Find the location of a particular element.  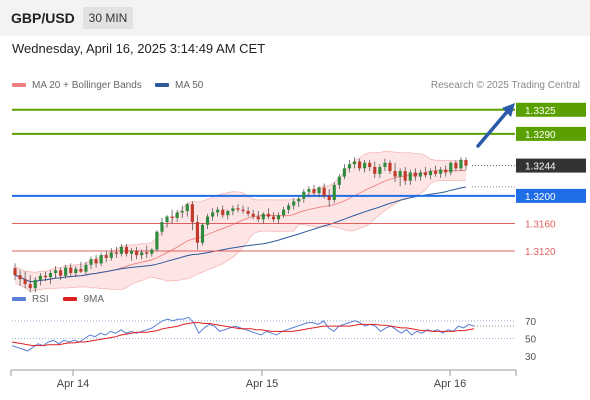

rsi-line is located at coordinates (243, 334).